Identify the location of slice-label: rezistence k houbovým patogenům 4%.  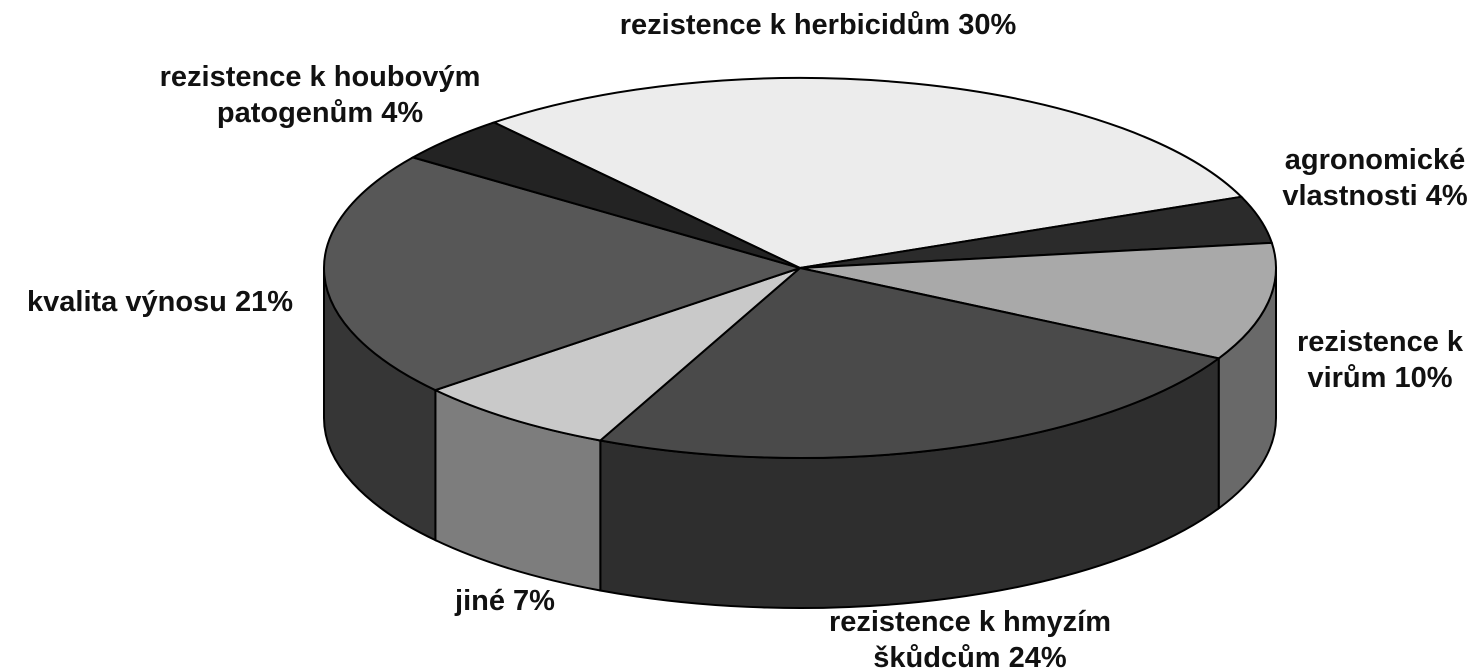
(320, 95).